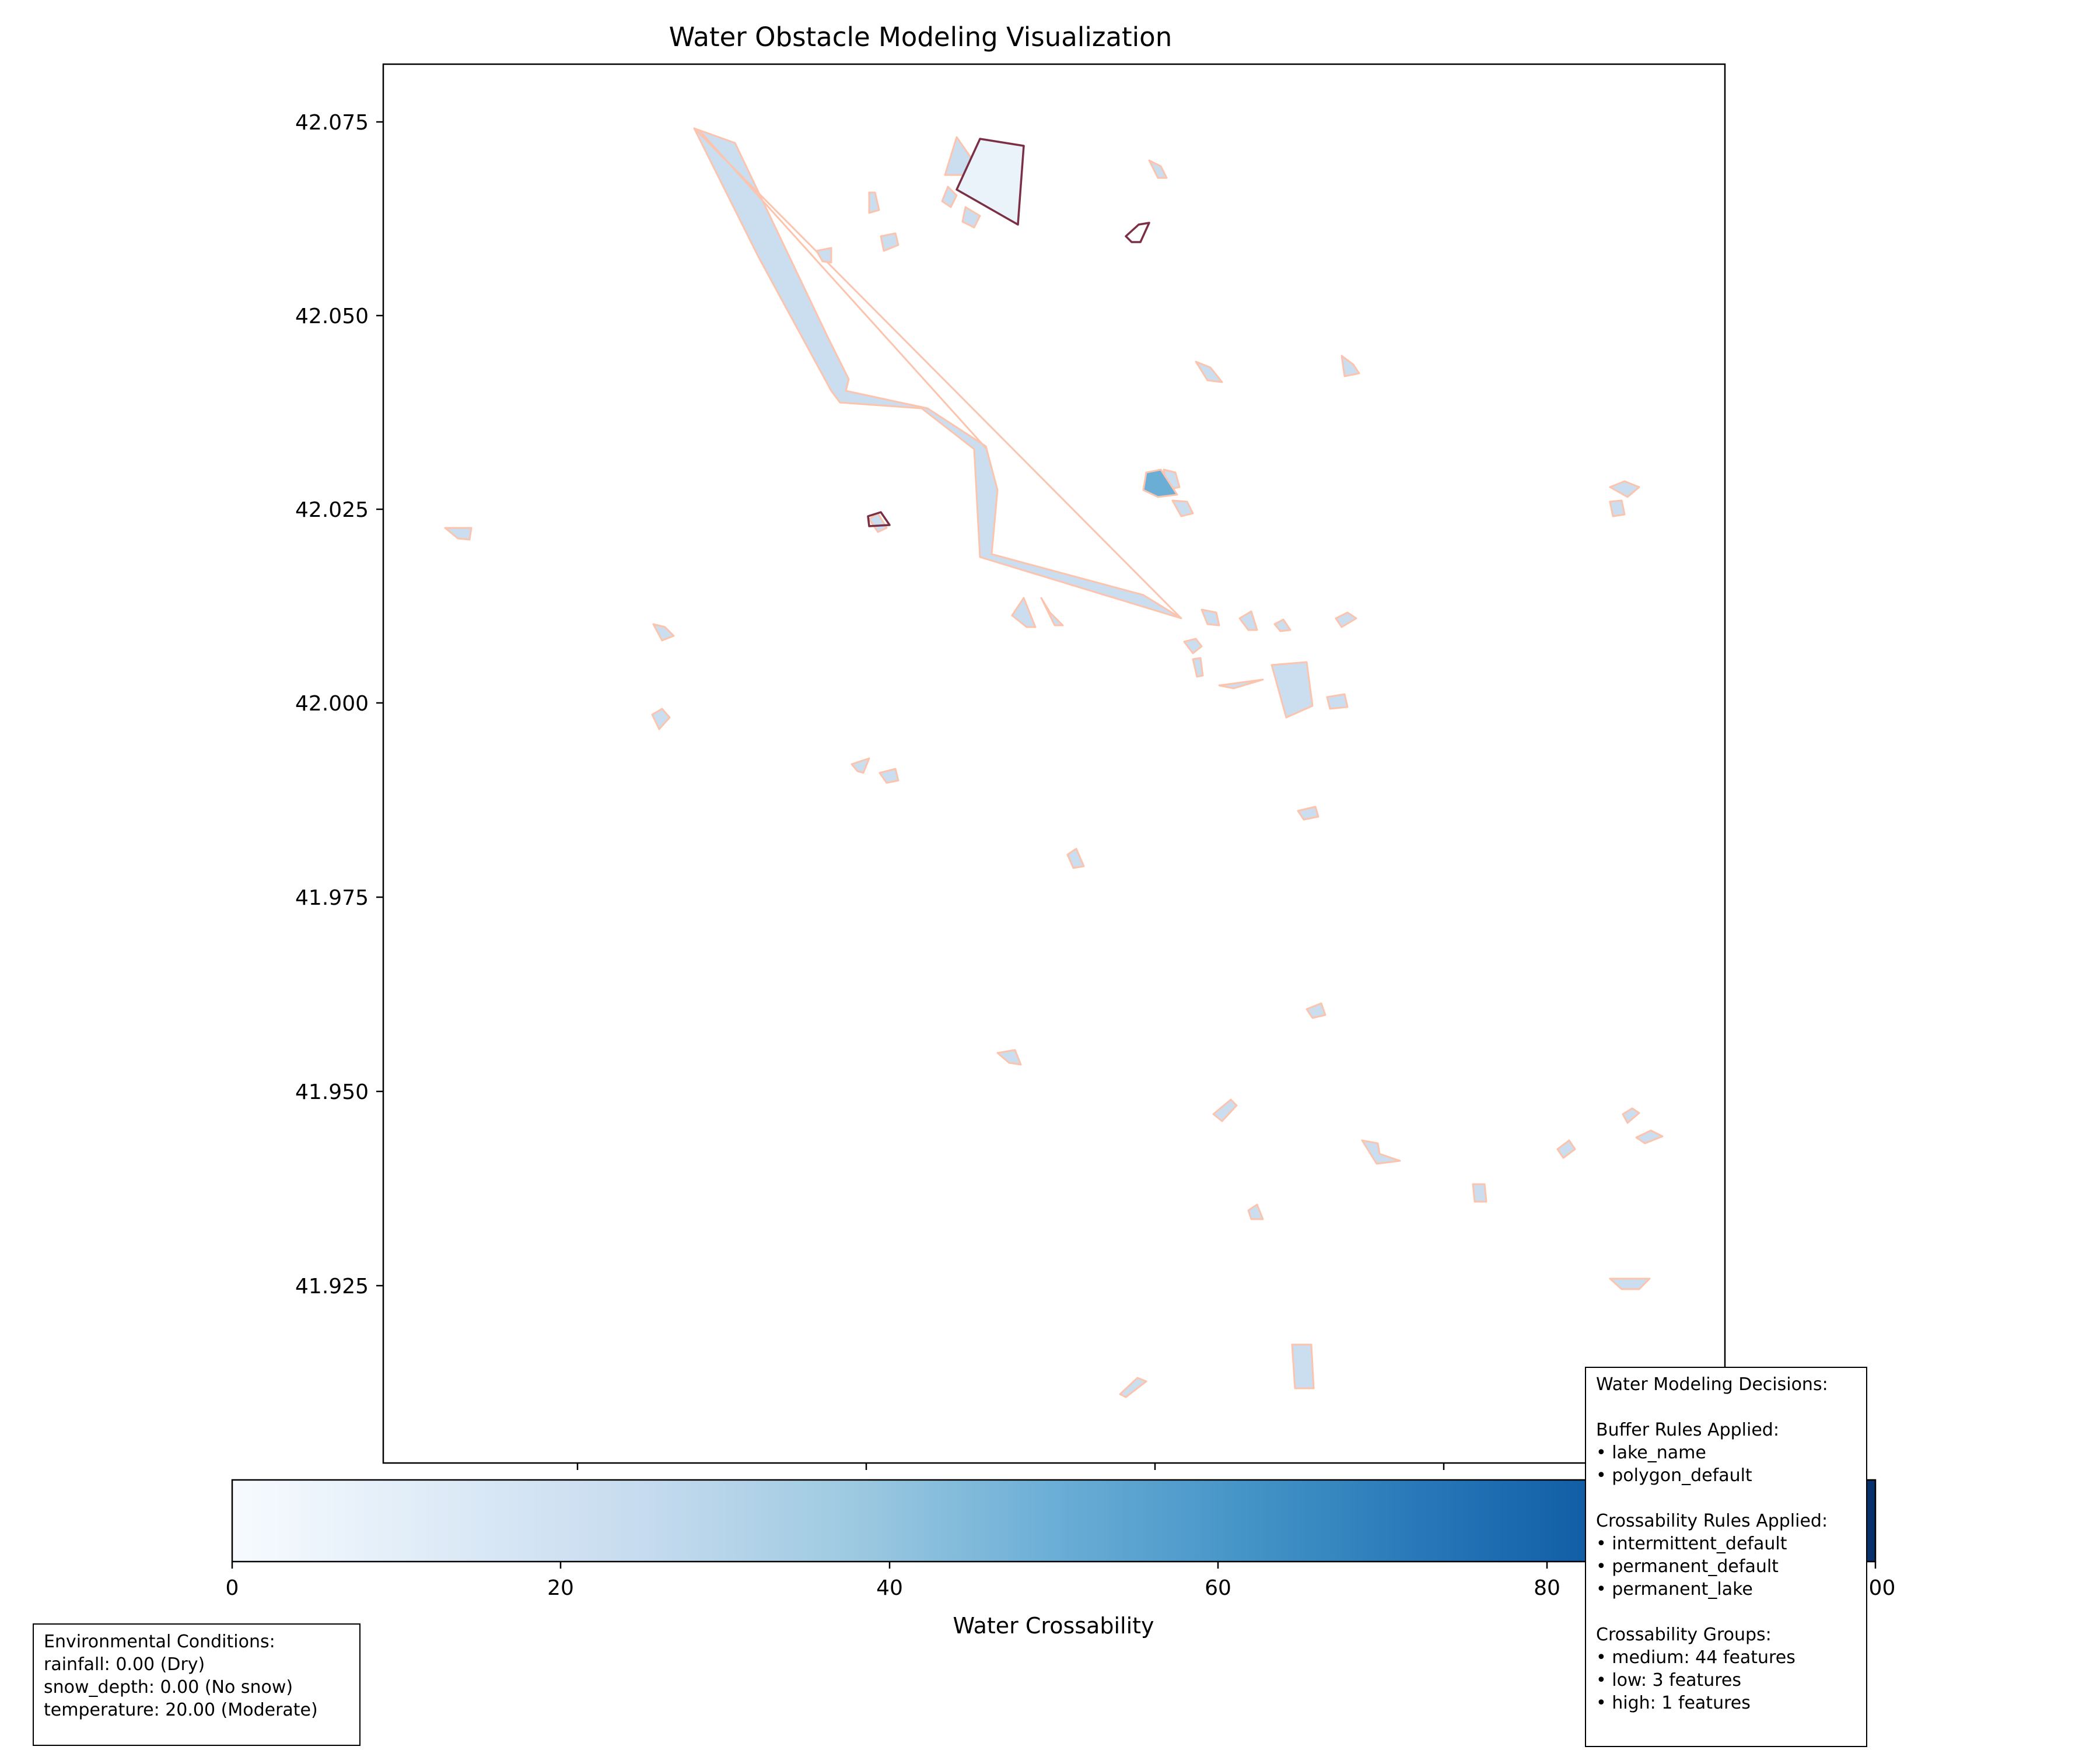  What do you see at coordinates (1054, 1566) in the screenshot?
I see `colorbar-ticks` at bounding box center [1054, 1566].